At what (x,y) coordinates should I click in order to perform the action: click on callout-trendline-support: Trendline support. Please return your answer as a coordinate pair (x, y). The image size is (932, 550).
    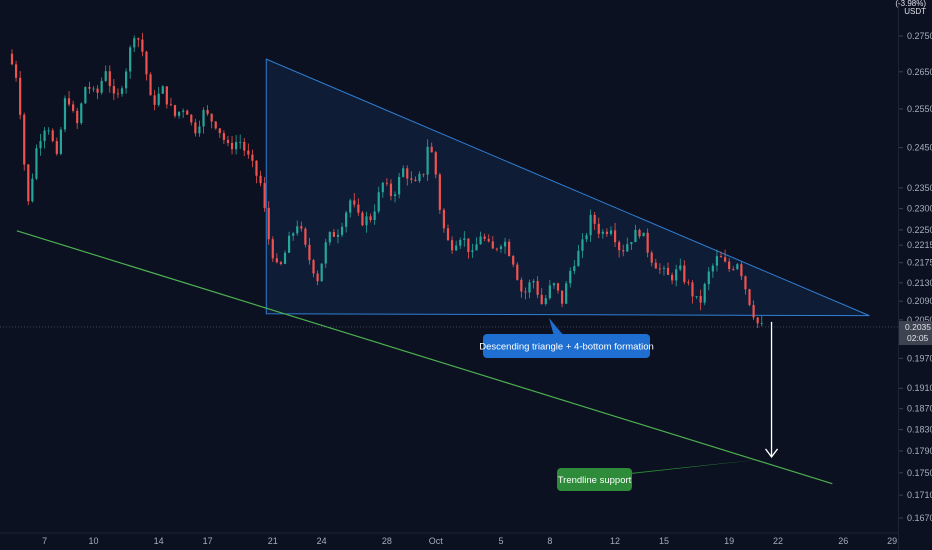
    Looking at the image, I should click on (660, 475).